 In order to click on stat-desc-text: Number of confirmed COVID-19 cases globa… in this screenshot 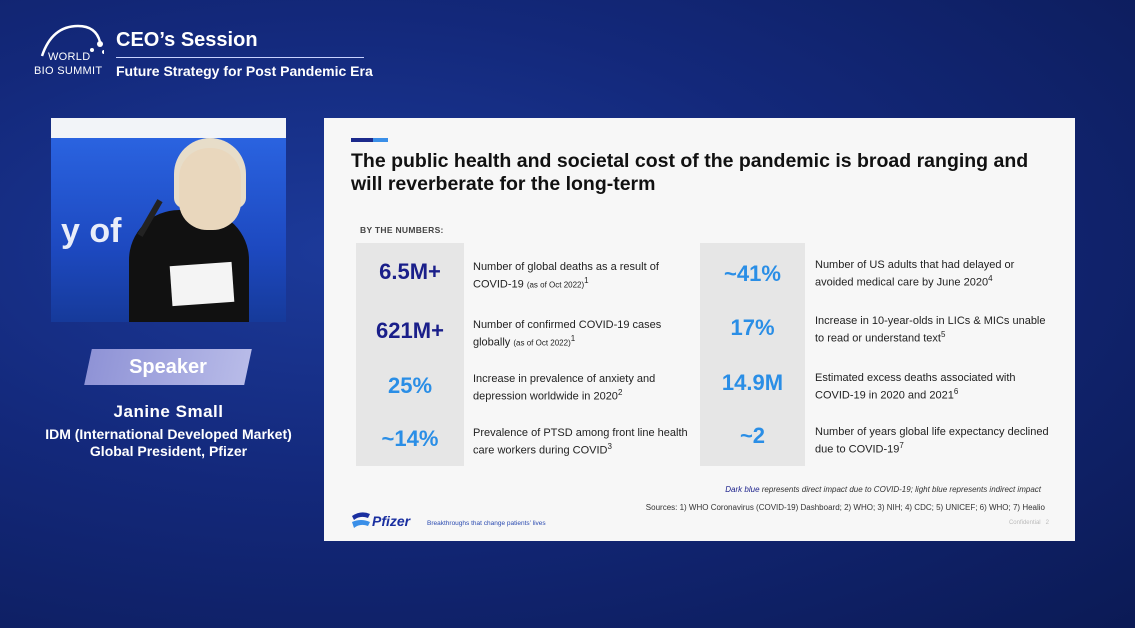, I will do `click(567, 334)`.